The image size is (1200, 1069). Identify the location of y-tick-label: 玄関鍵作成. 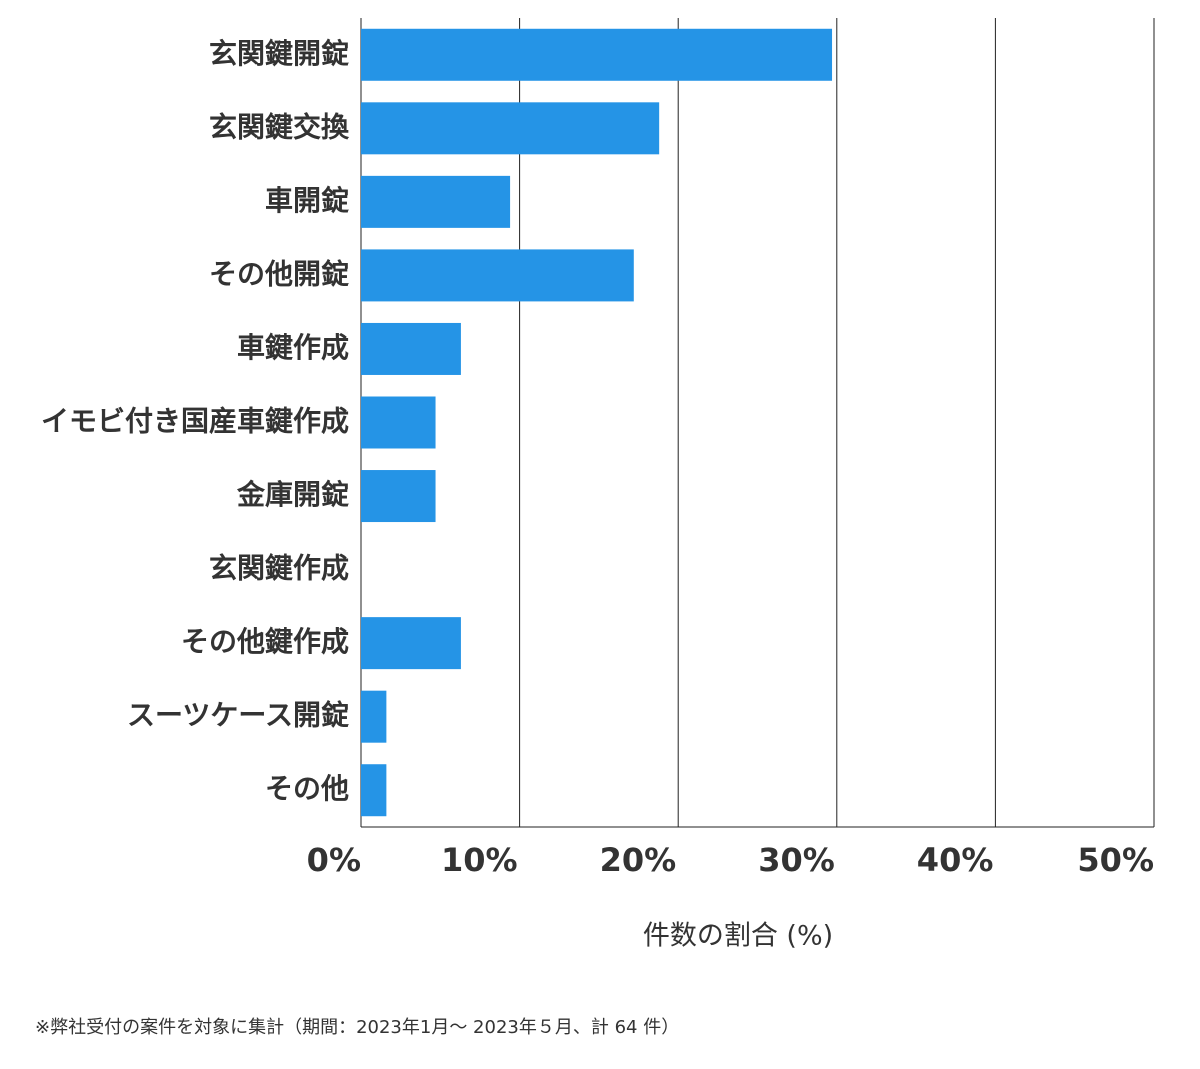
(279, 568).